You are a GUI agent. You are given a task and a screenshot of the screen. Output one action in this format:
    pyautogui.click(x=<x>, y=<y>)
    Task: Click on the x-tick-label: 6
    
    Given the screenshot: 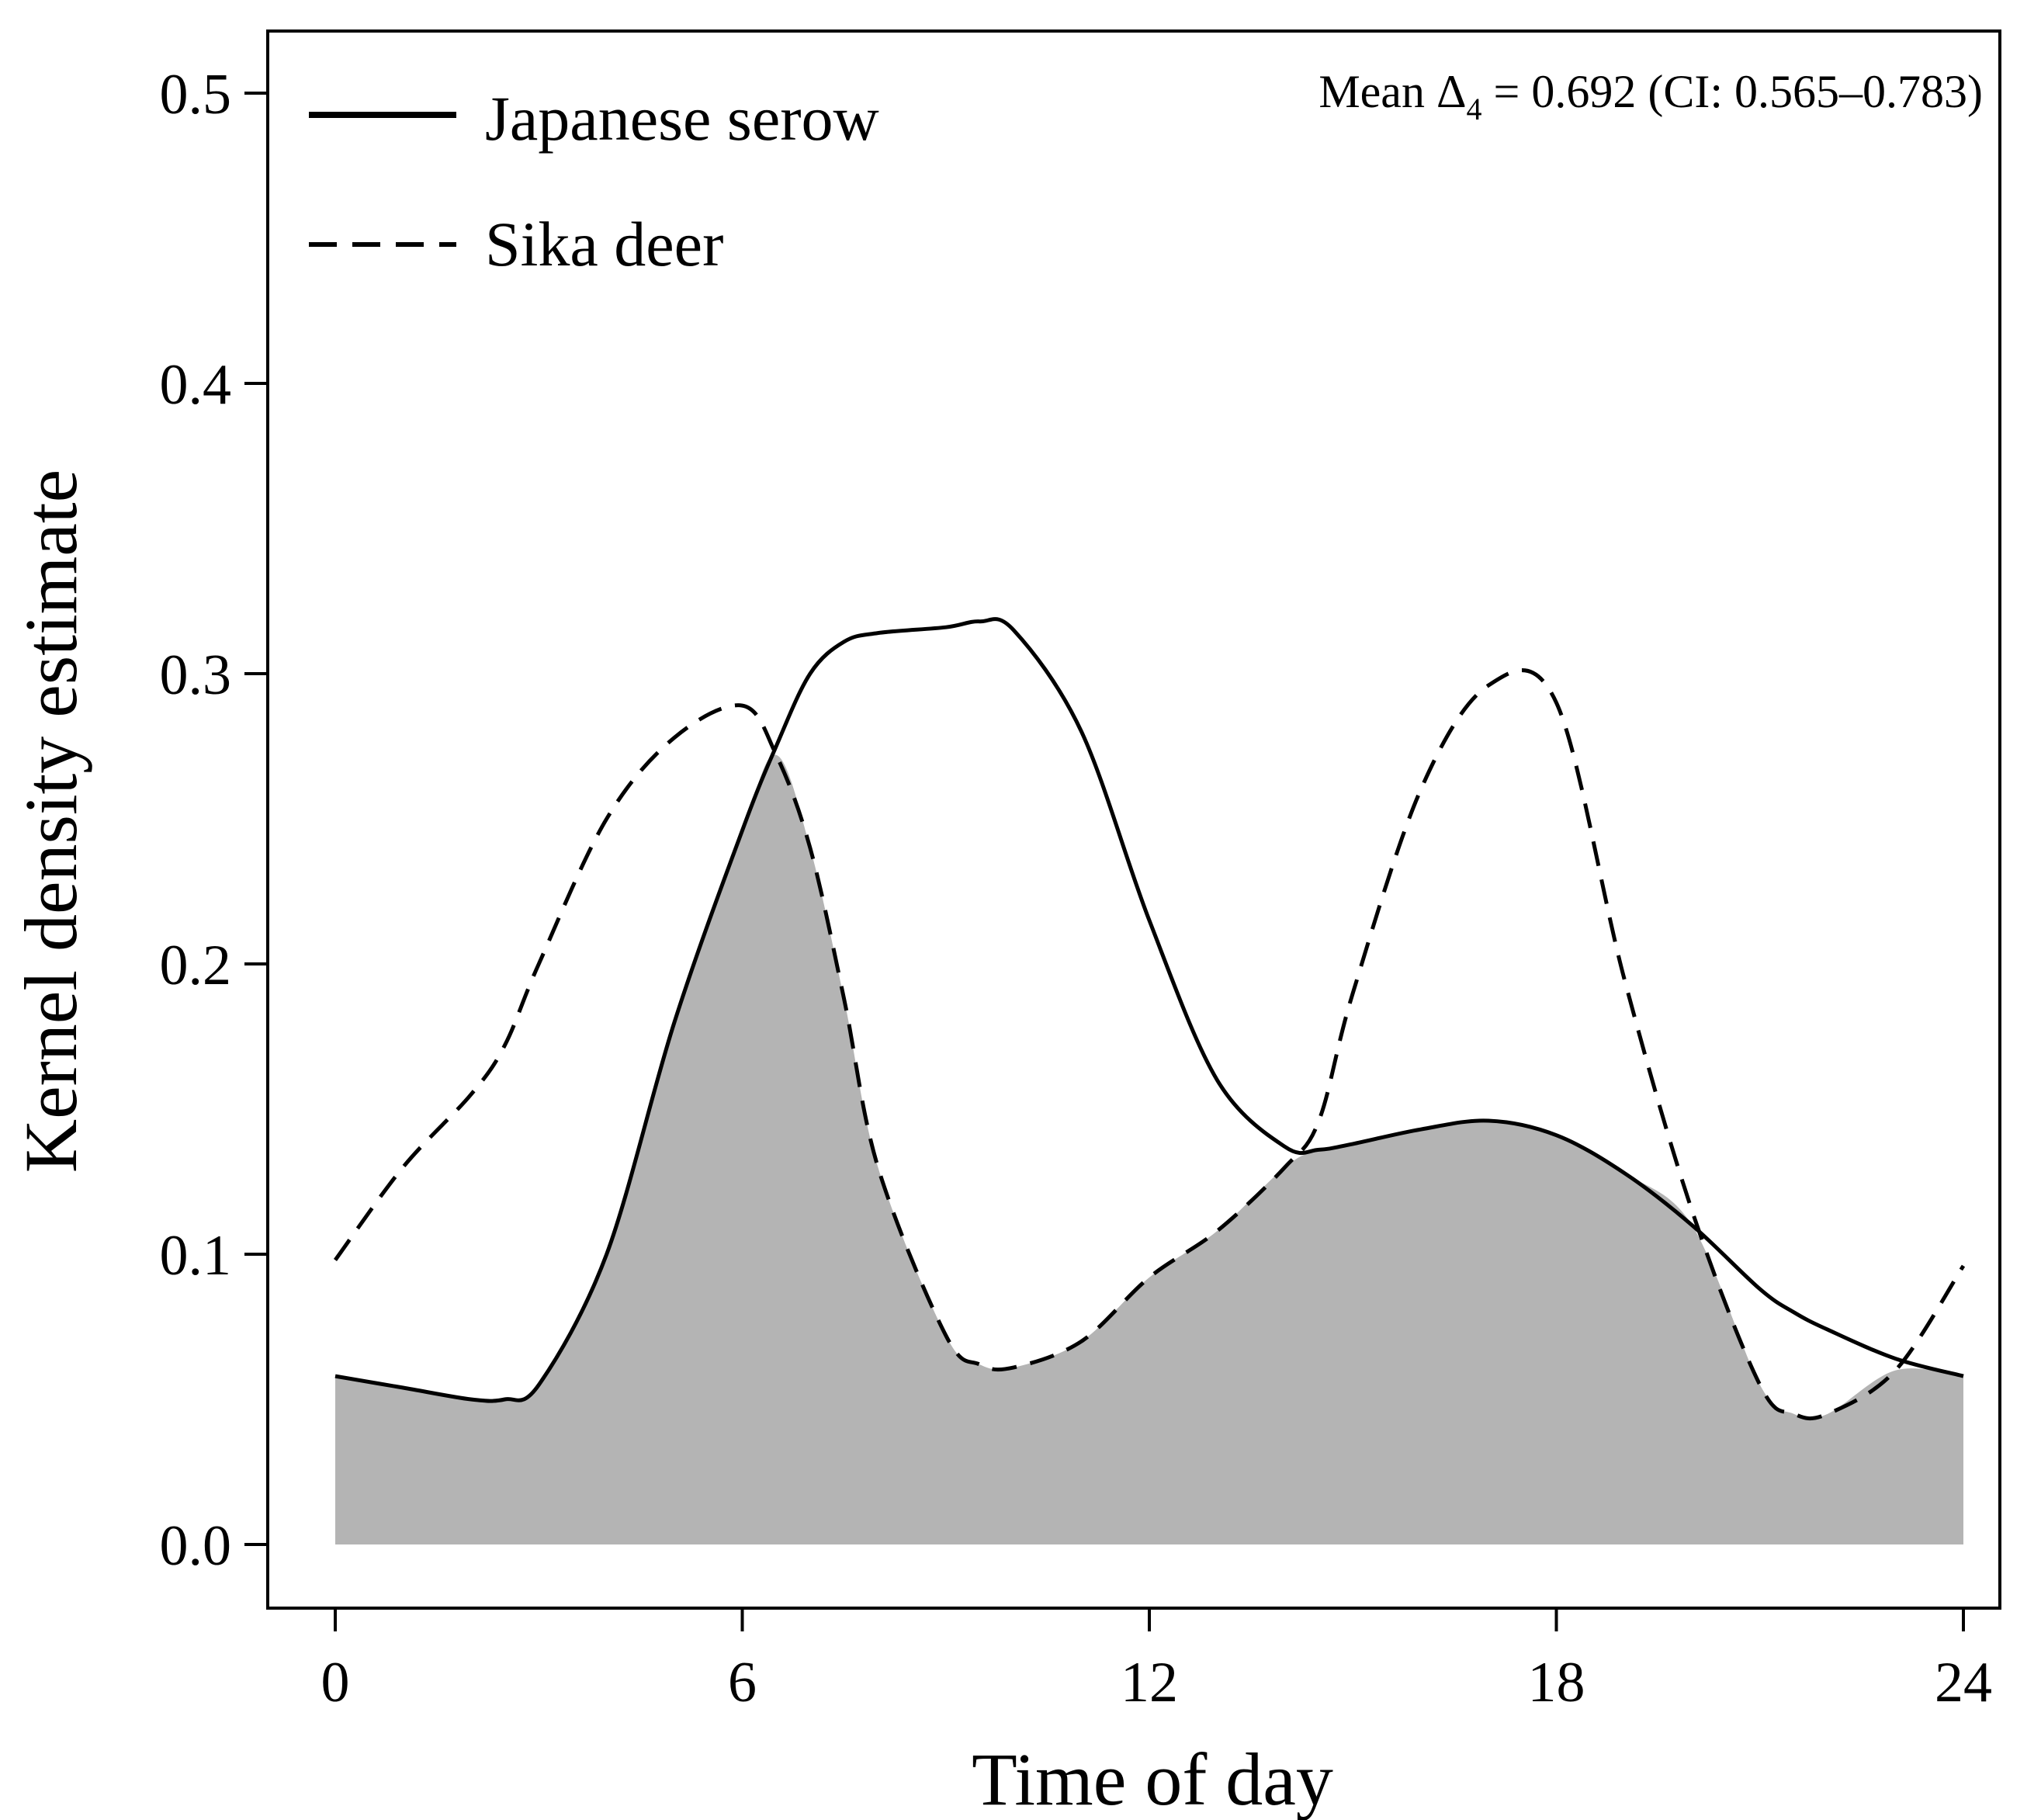 What is the action you would take?
    pyautogui.click(x=742, y=1683)
    